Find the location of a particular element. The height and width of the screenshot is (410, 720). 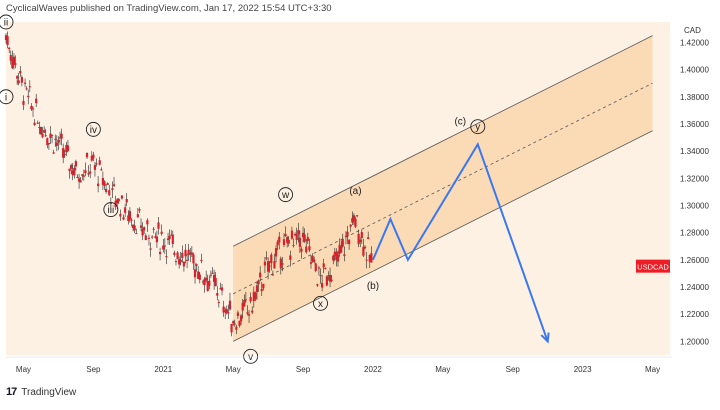

x-tick-label: May is located at coordinates (23, 369).